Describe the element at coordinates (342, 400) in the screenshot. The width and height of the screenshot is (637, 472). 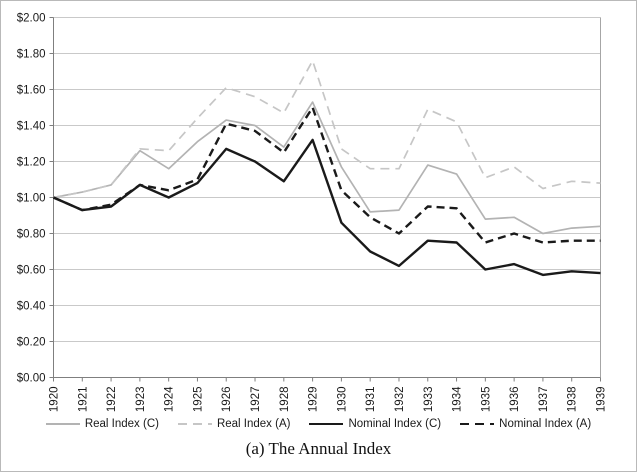
I see `x-tick-label: 1930` at that location.